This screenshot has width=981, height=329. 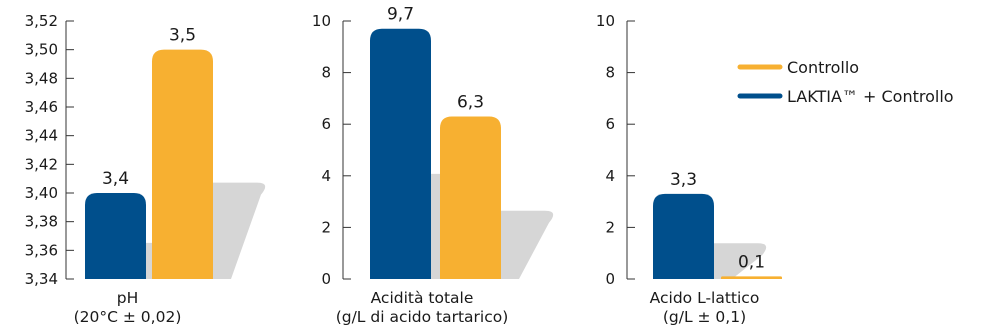 What do you see at coordinates (41, 250) in the screenshot?
I see `y-tick-label: 3,36` at bounding box center [41, 250].